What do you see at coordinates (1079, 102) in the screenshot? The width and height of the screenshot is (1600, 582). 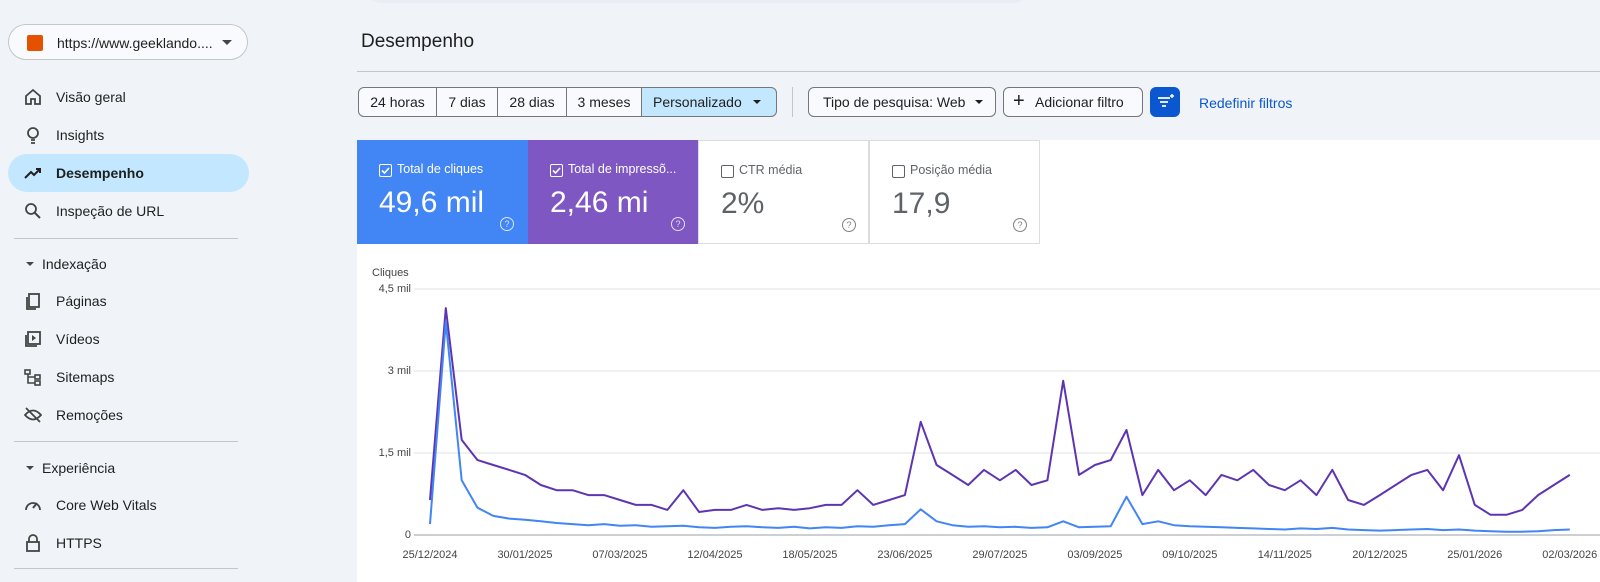 I see `button-label: Adicionar filtro` at bounding box center [1079, 102].